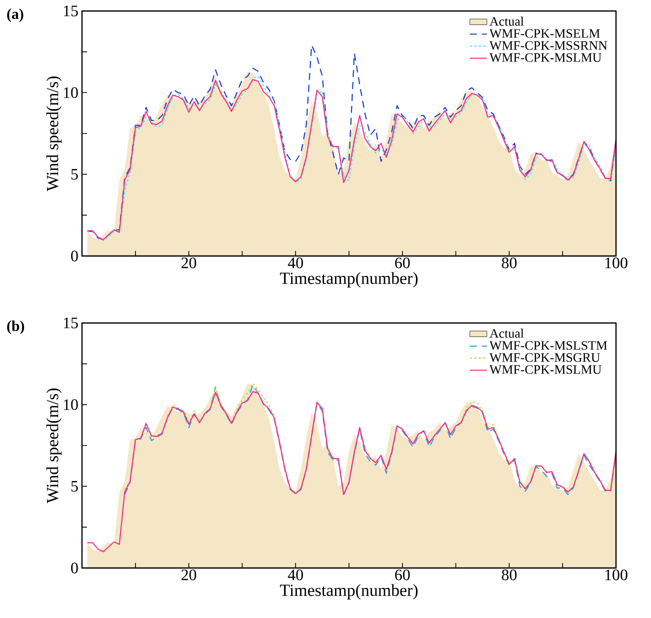  Describe the element at coordinates (544, 357) in the screenshot. I see `legend-label: WMF-CPK-MSGRU` at that location.